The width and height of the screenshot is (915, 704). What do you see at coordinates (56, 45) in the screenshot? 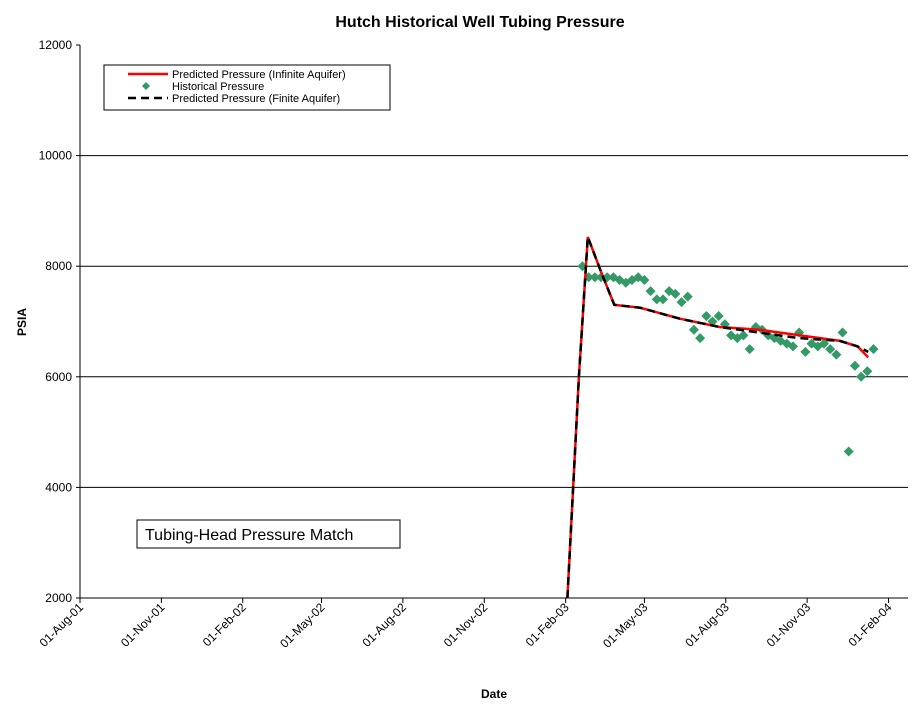
I see `y-tick-label: 12000` at bounding box center [56, 45].